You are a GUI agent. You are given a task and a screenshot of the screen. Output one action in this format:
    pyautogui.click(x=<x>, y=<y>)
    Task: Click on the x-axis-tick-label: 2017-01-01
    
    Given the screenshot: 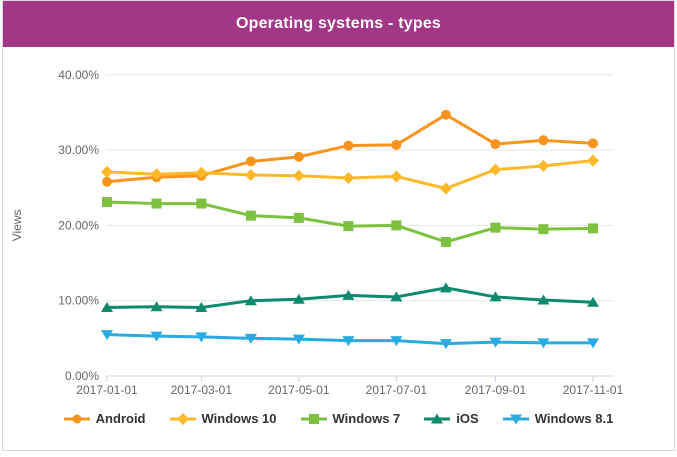 What is the action you would take?
    pyautogui.click(x=107, y=390)
    